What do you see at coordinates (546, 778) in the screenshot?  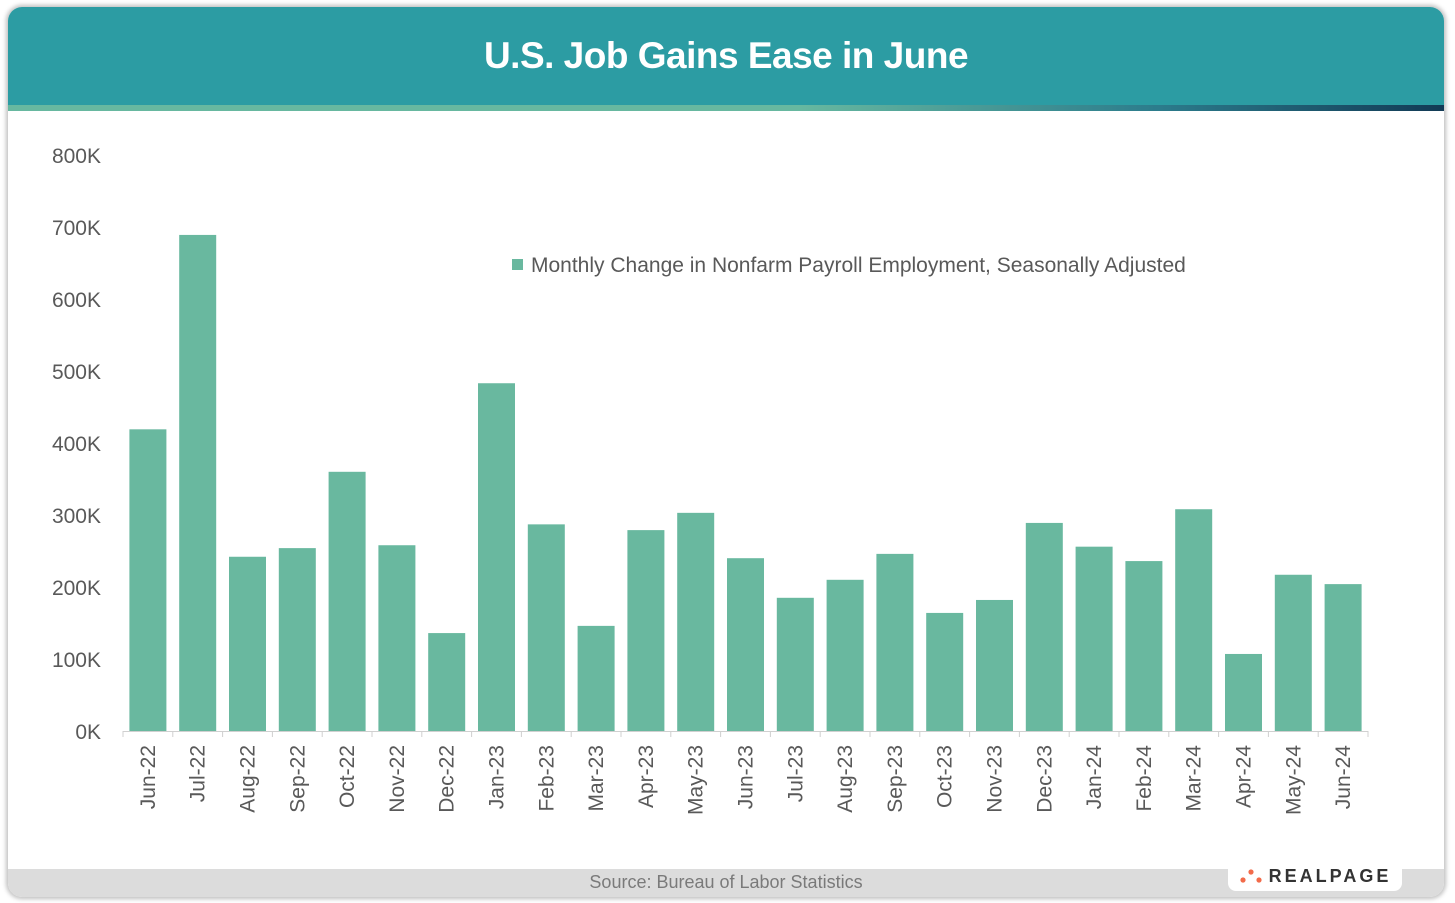 I see `x-tick-label: Feb-23` at bounding box center [546, 778].